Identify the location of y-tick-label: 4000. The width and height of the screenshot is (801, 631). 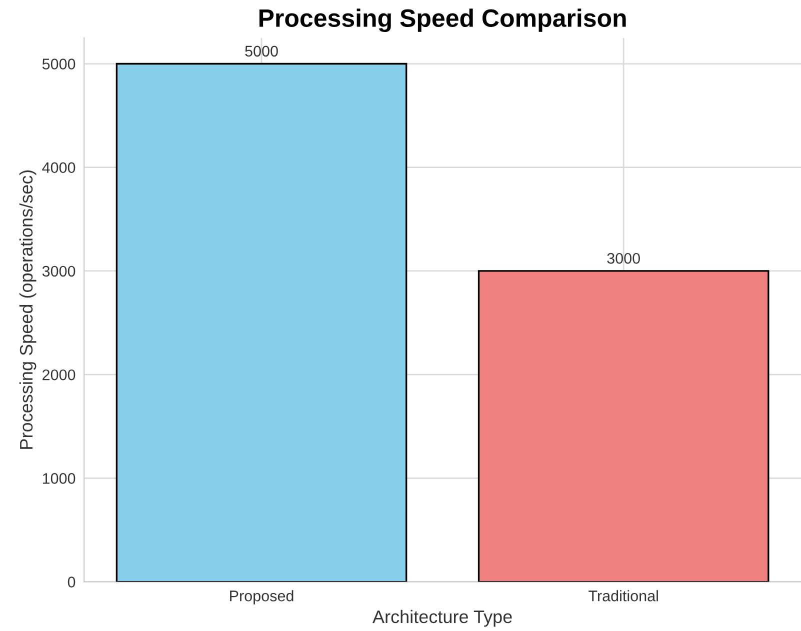
(59, 168).